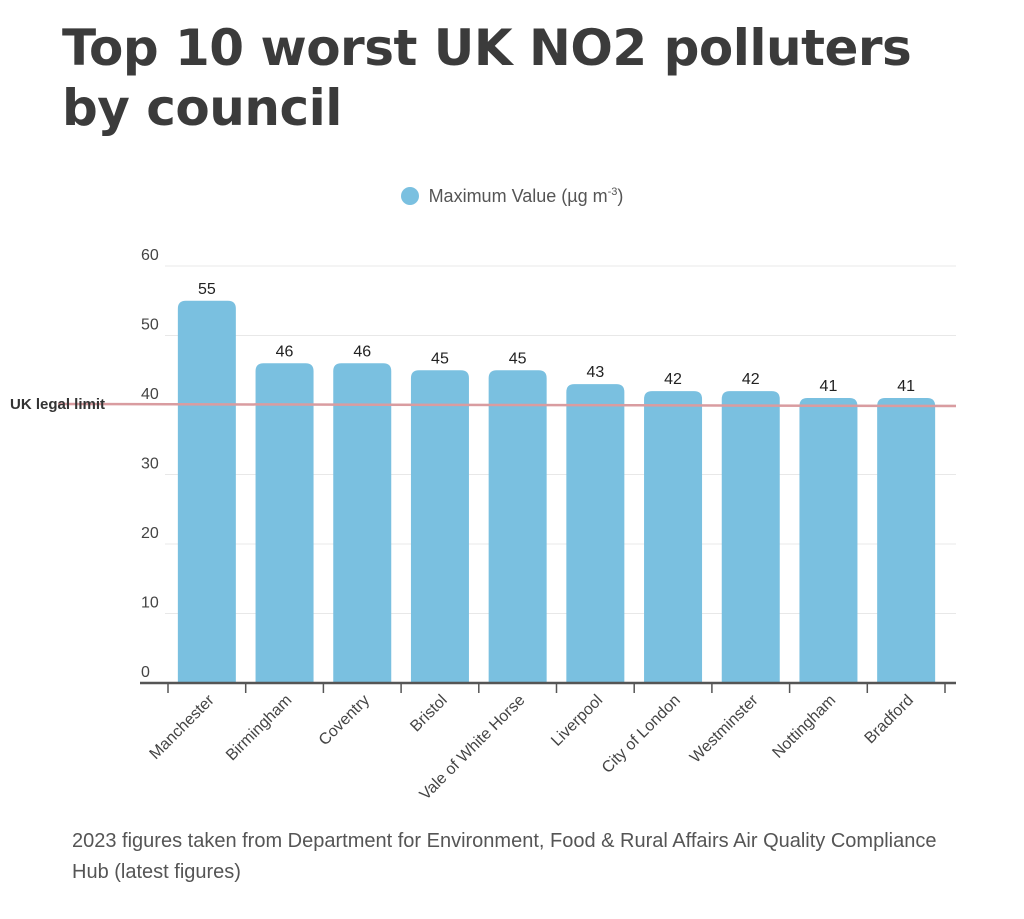 Image resolution: width=1024 pixels, height=919 pixels. What do you see at coordinates (183, 727) in the screenshot?
I see `x-tick-label: Manchester` at bounding box center [183, 727].